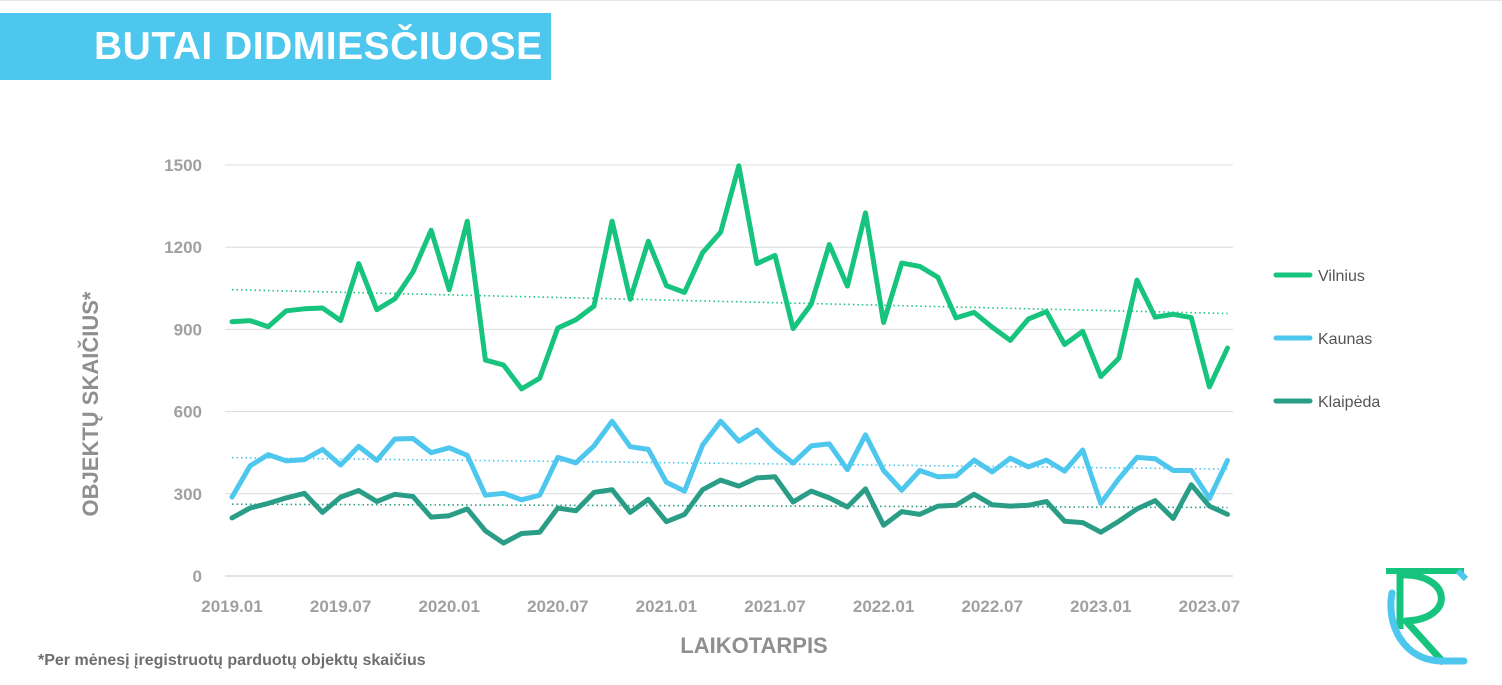 This screenshot has height=685, width=1502. I want to click on y-tick-label: 600, so click(188, 412).